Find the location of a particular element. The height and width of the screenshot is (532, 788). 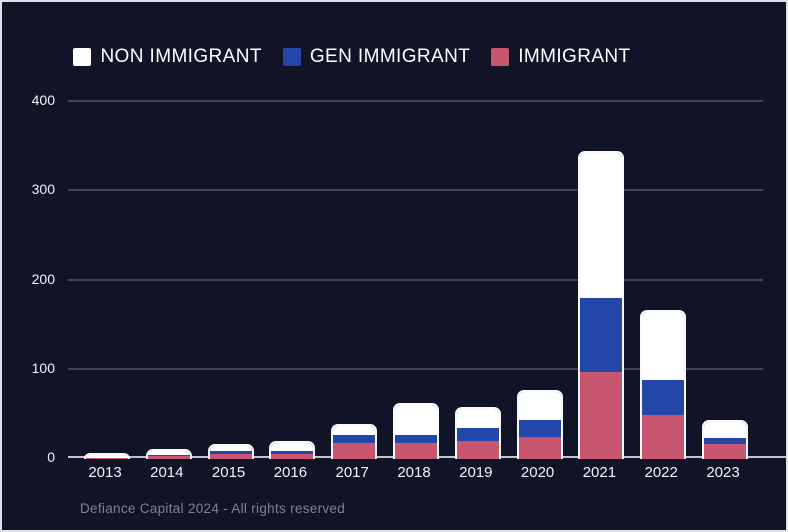

legend-item-non-immigrant: NON IMMIGRANT is located at coordinates (167, 57).